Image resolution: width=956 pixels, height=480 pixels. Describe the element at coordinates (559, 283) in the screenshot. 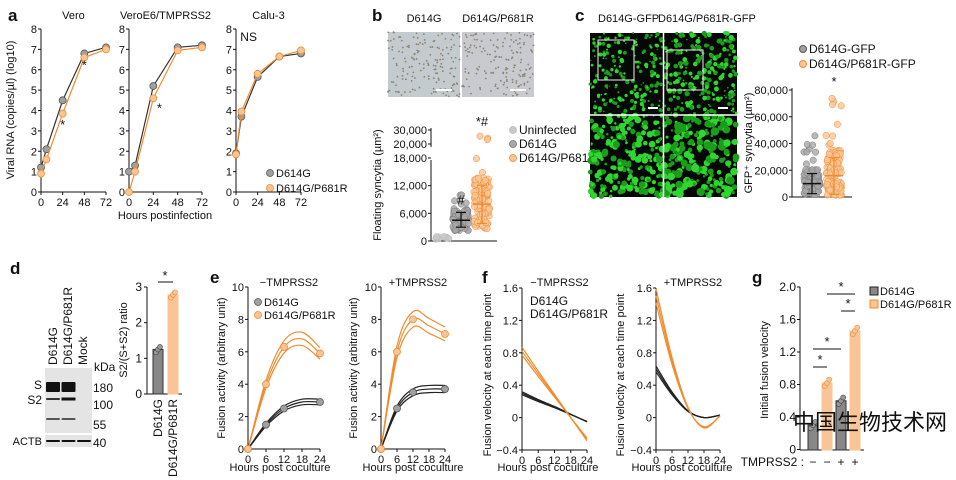

I see `chart-title: −TMPRSS2` at that location.